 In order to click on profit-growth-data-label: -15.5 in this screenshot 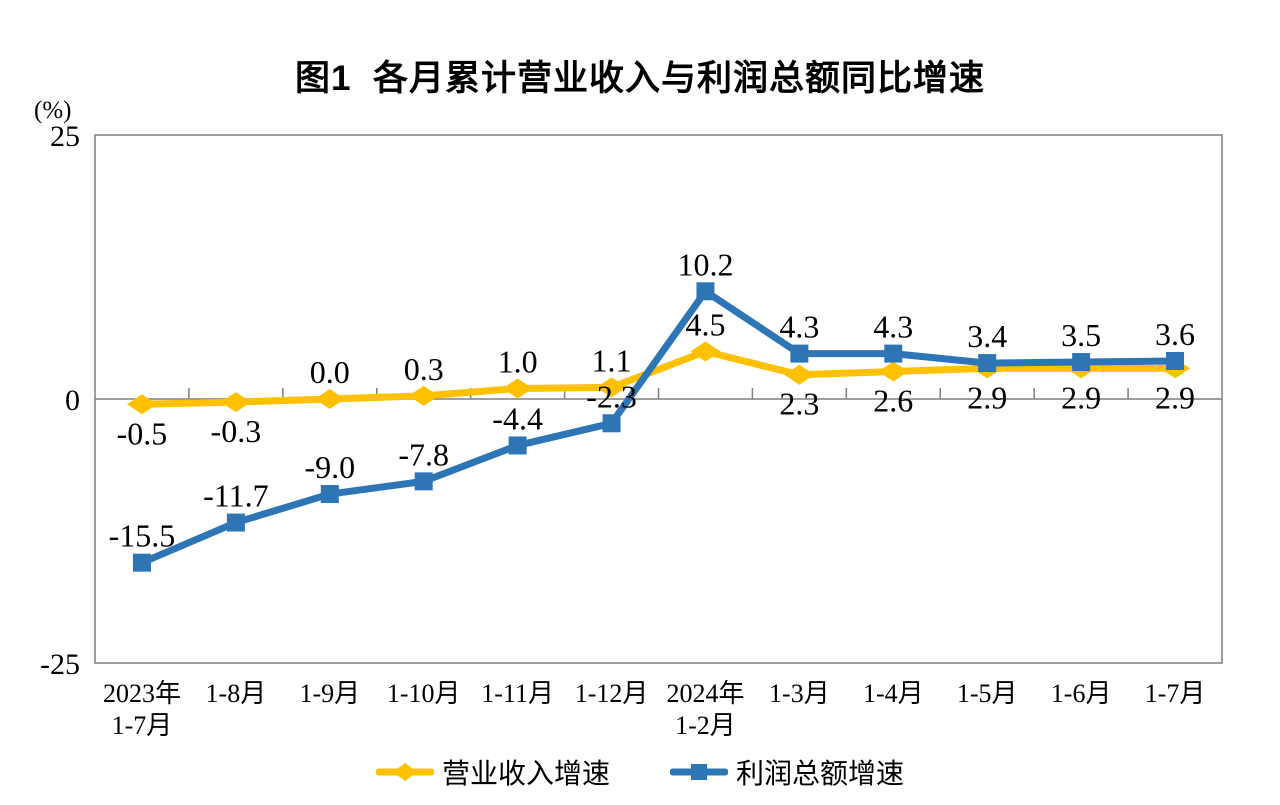, I will do `click(142, 536)`.